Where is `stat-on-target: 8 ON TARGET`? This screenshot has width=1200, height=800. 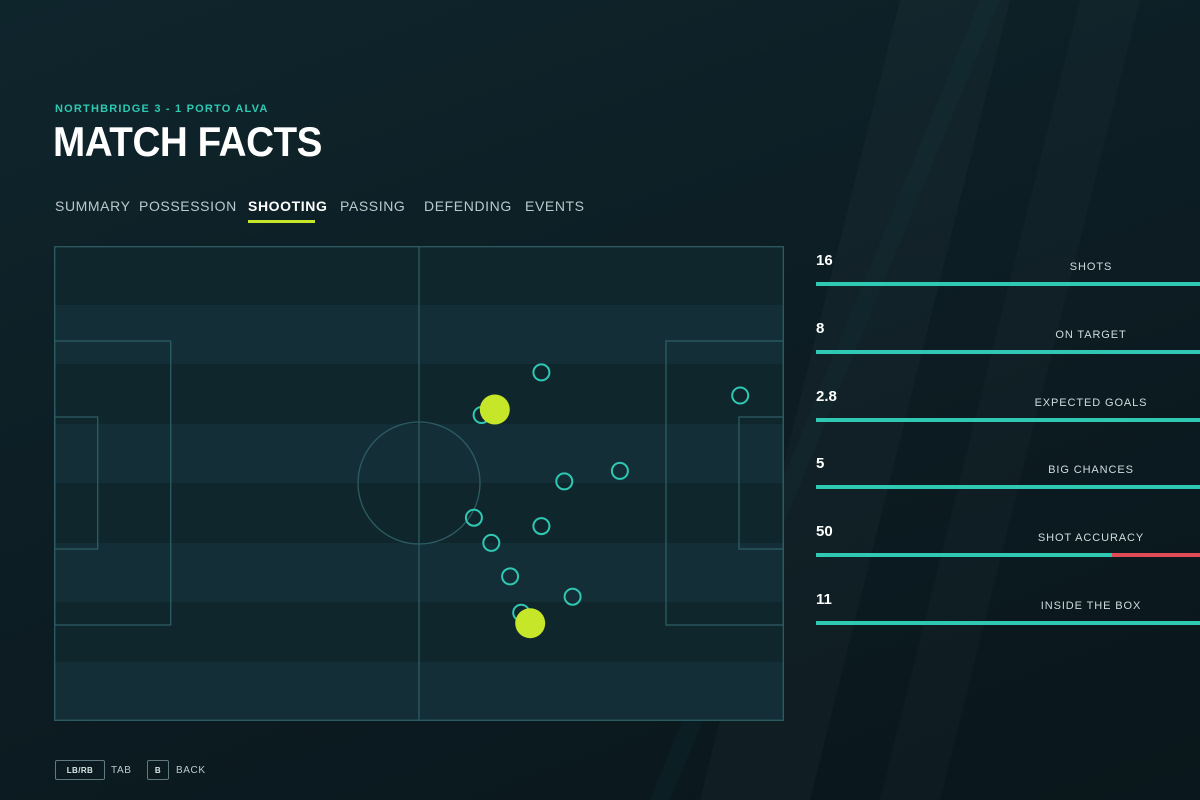 stat-on-target: 8 ON TARGET is located at coordinates (1008, 340).